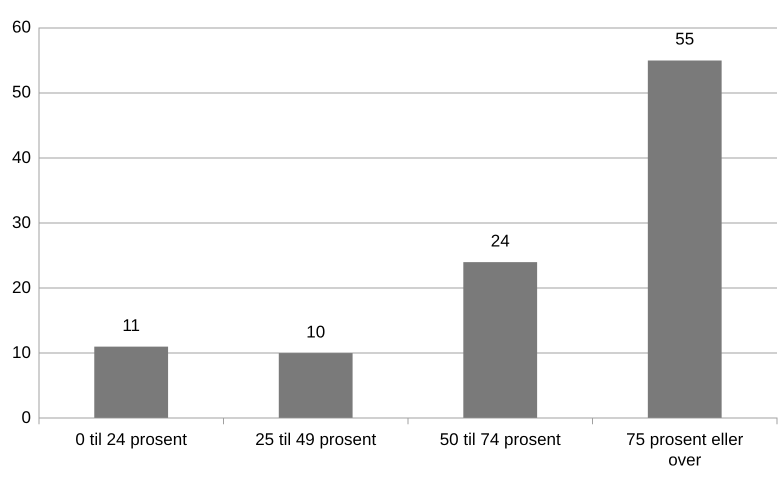  Describe the element at coordinates (316, 332) in the screenshot. I see `data-label: 10` at that location.